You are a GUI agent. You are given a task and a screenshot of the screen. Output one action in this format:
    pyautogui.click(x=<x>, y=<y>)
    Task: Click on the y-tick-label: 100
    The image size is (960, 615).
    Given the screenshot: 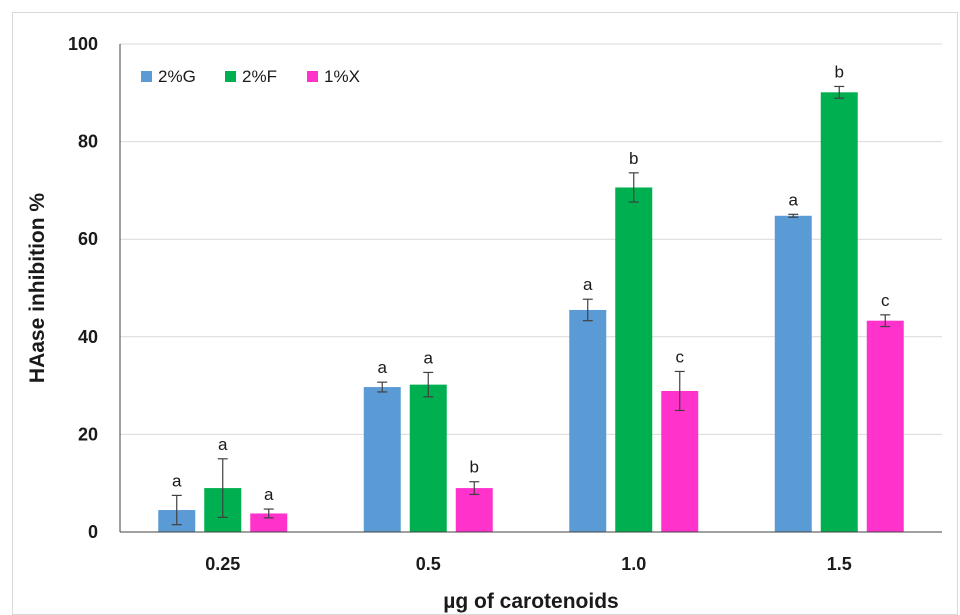 What is the action you would take?
    pyautogui.click(x=83, y=44)
    